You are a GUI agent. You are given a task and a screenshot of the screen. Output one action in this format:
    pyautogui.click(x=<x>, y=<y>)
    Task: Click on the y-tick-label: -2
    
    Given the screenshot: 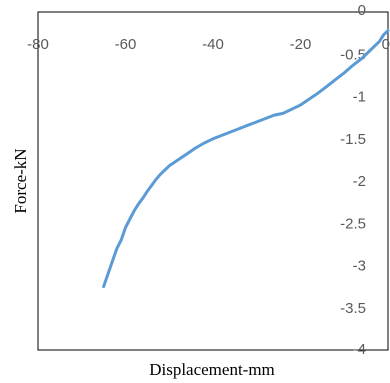 What is the action you would take?
    pyautogui.click(x=359, y=181)
    